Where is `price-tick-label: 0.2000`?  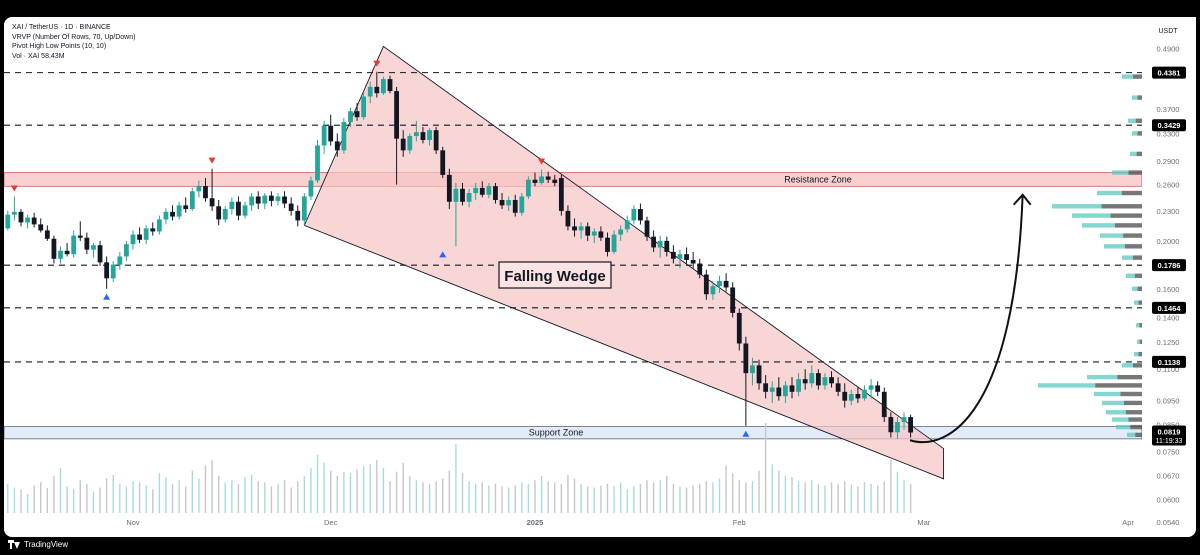
price-tick-label: 0.2000 is located at coordinates (1168, 241).